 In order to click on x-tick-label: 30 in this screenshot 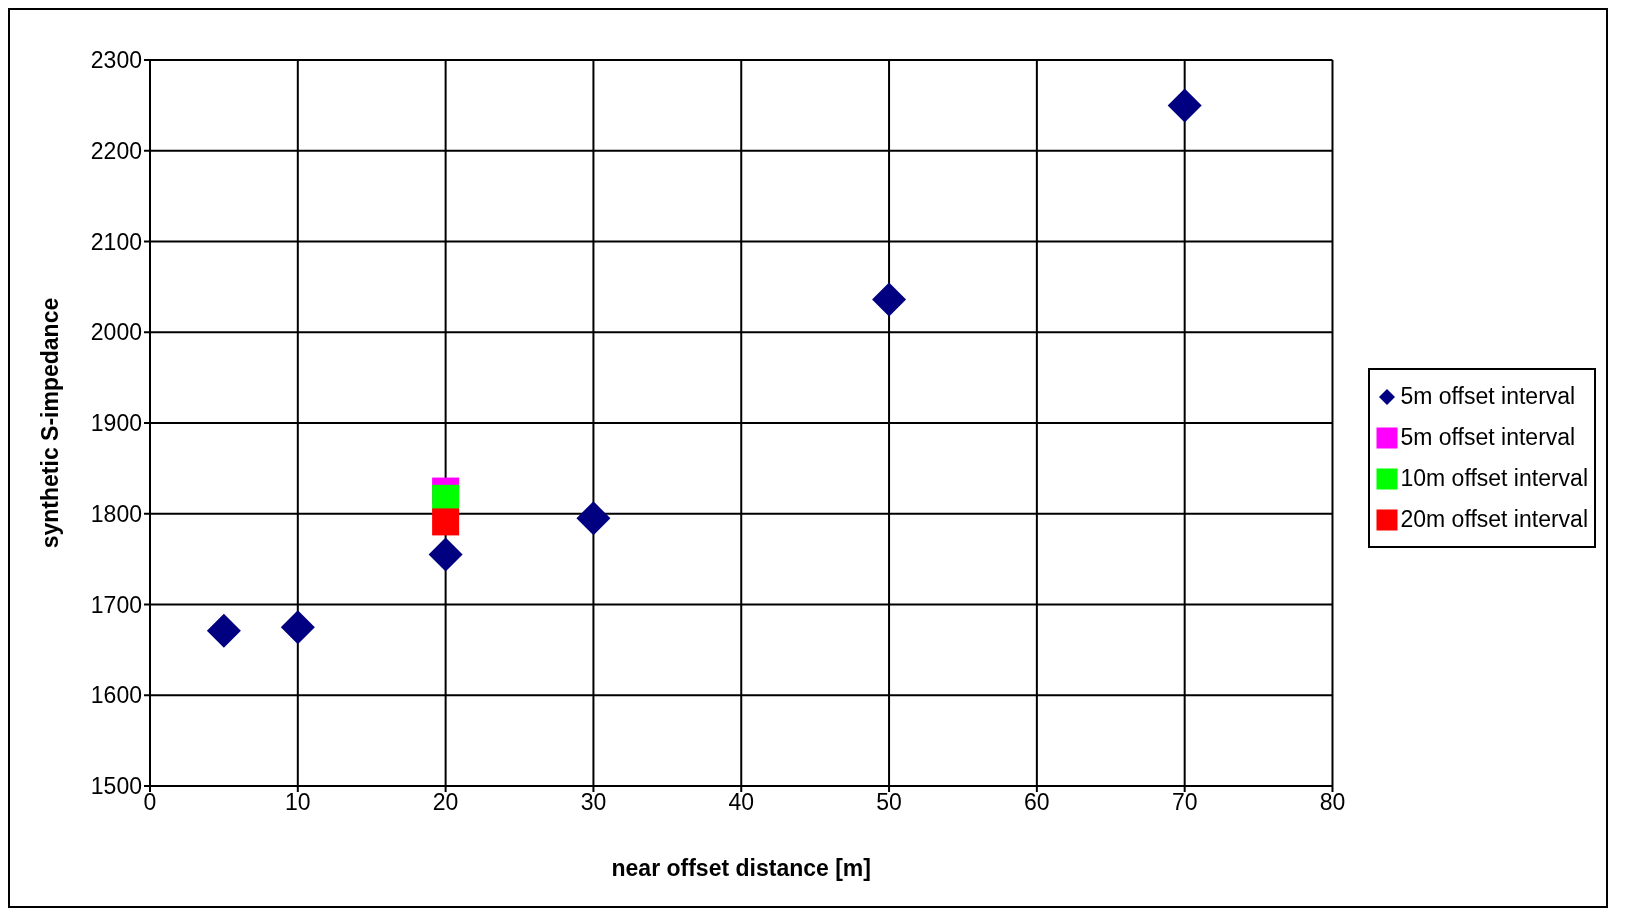, I will do `click(593, 802)`.